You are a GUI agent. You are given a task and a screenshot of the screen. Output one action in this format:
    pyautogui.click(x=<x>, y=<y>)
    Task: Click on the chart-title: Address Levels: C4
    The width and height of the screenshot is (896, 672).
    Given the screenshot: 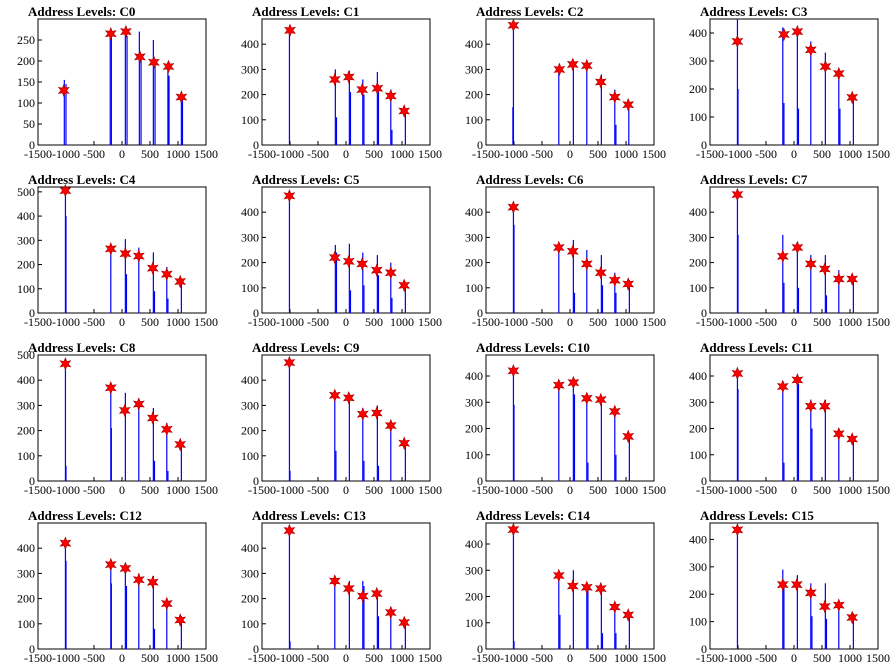 What is the action you would take?
    pyautogui.click(x=82, y=179)
    